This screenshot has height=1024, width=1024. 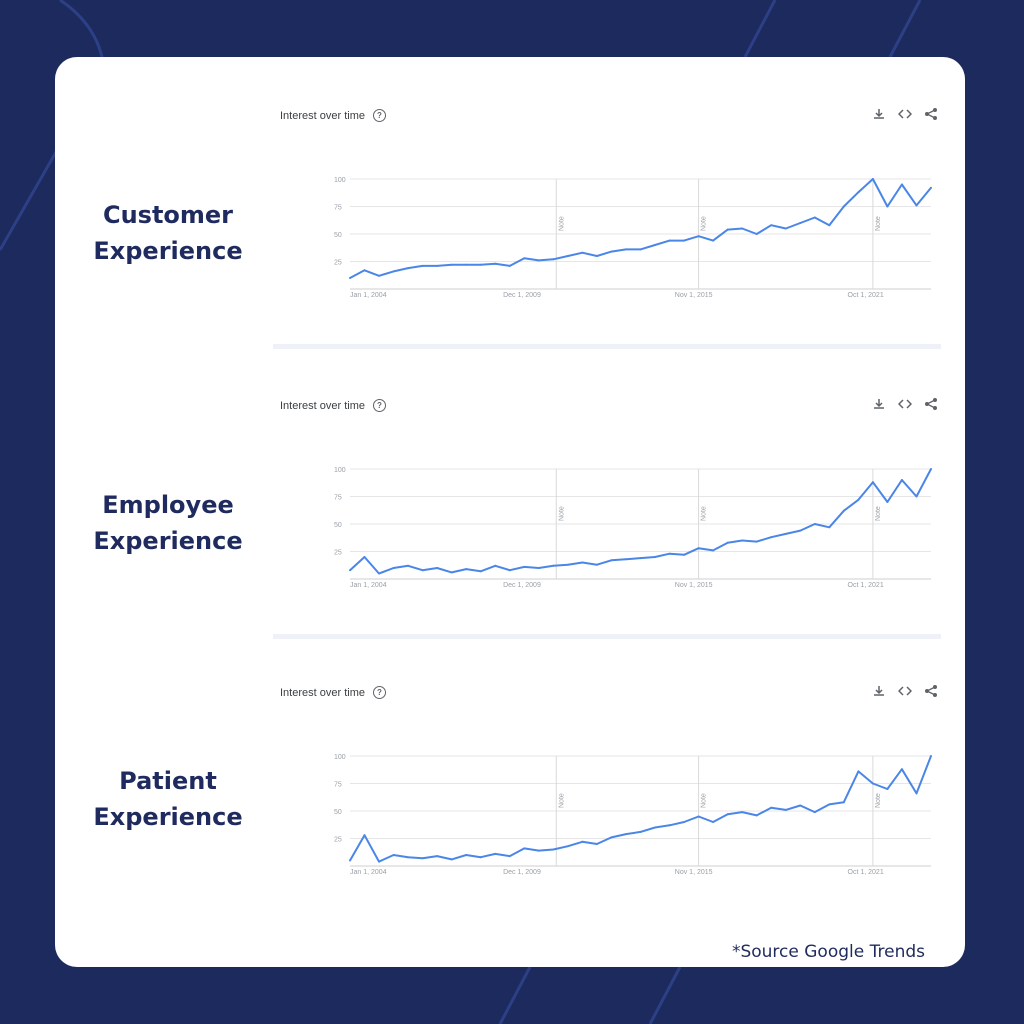 What do you see at coordinates (607, 636) in the screenshot?
I see `divider` at bounding box center [607, 636].